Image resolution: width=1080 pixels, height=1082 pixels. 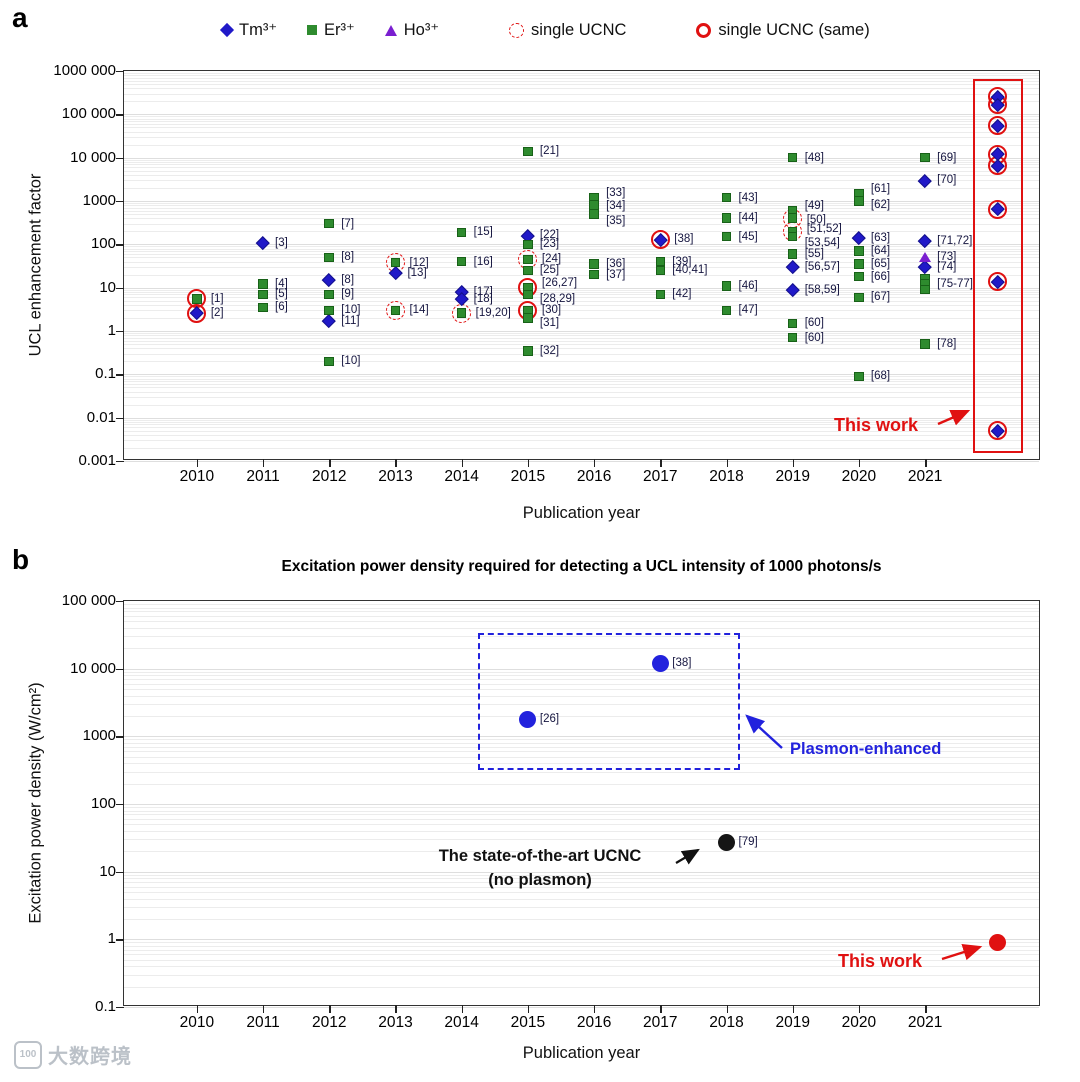 What do you see at coordinates (726, 1022) in the screenshot?
I see `x-tick-label: 2018` at bounding box center [726, 1022].